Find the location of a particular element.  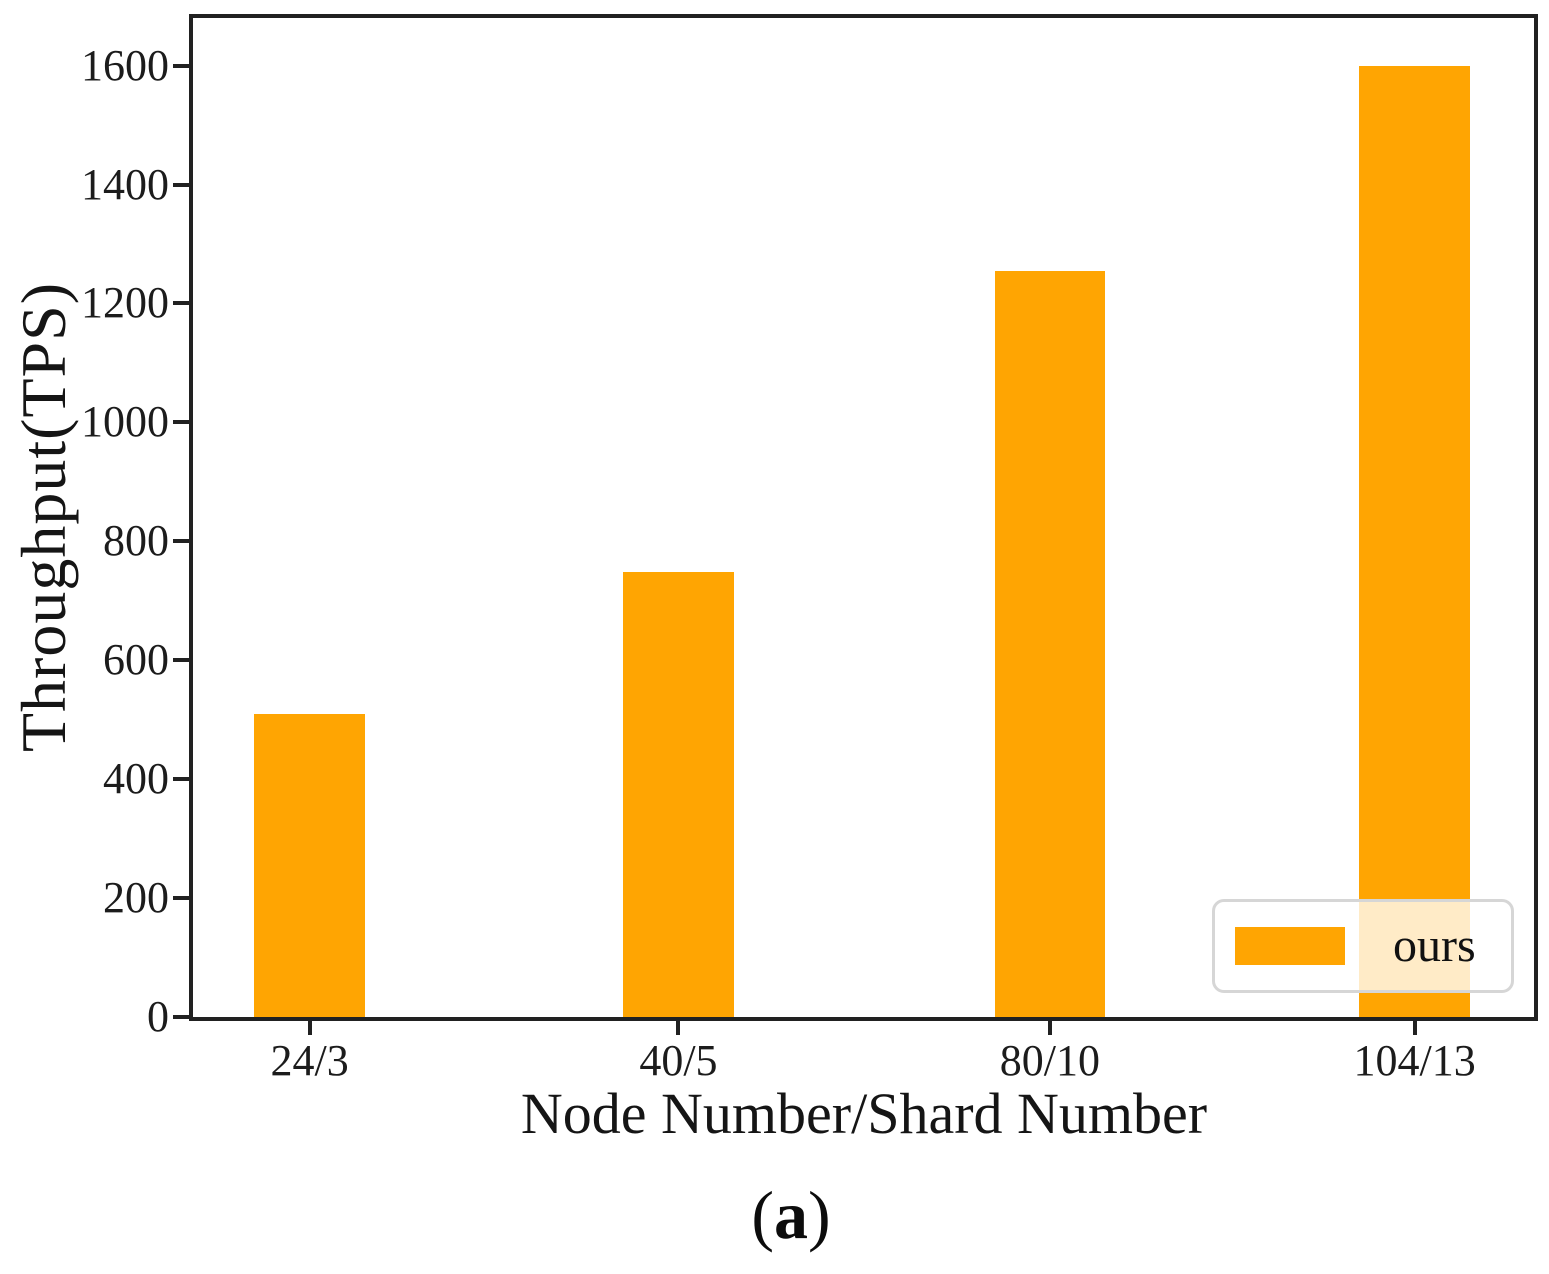

y-tick-label: 800 is located at coordinates (136, 541).